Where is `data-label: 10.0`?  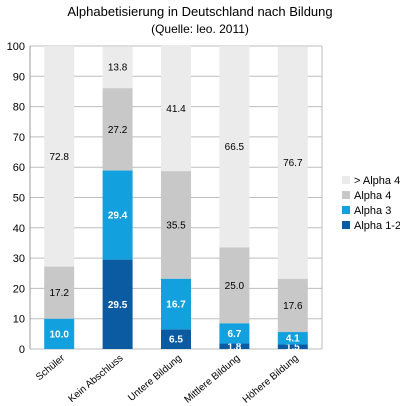 data-label: 10.0 is located at coordinates (59, 334).